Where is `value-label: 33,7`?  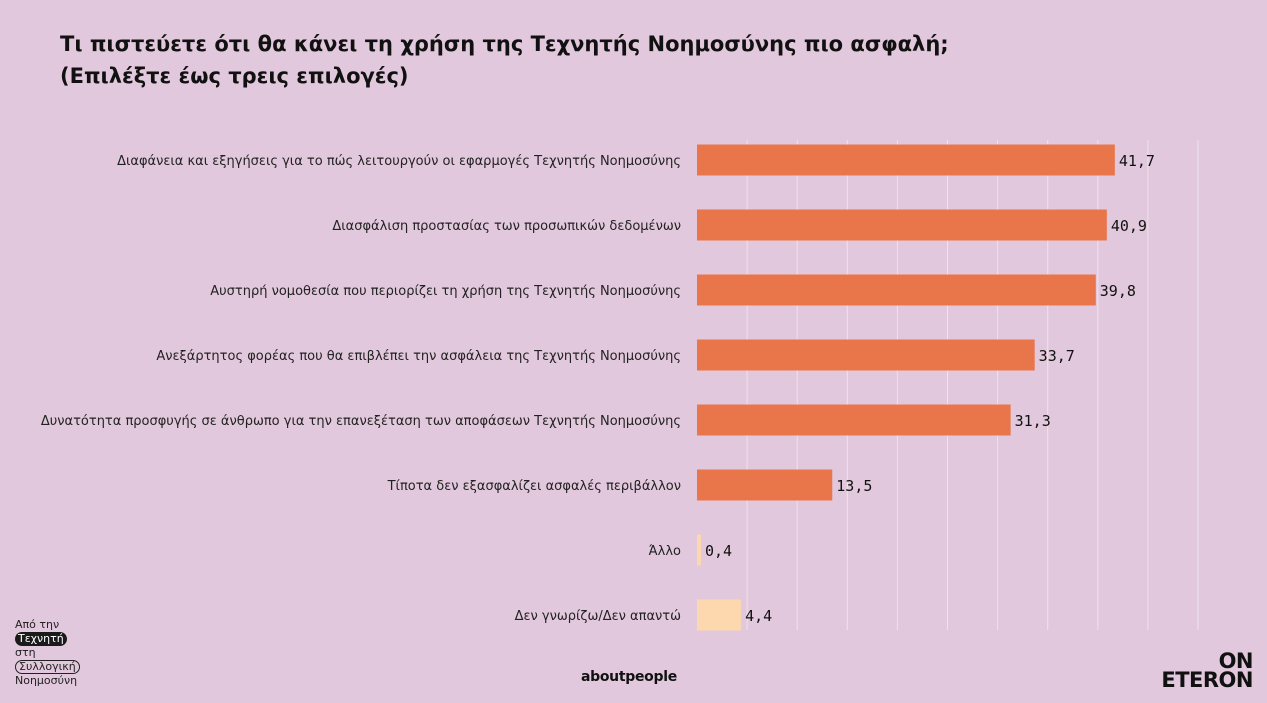
value-label: 33,7 is located at coordinates (1057, 356).